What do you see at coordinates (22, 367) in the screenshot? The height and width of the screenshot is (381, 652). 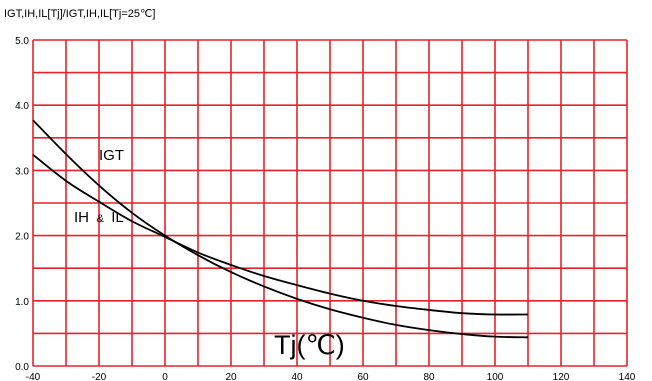 I see `y-tick-label: 0.0` at bounding box center [22, 367].